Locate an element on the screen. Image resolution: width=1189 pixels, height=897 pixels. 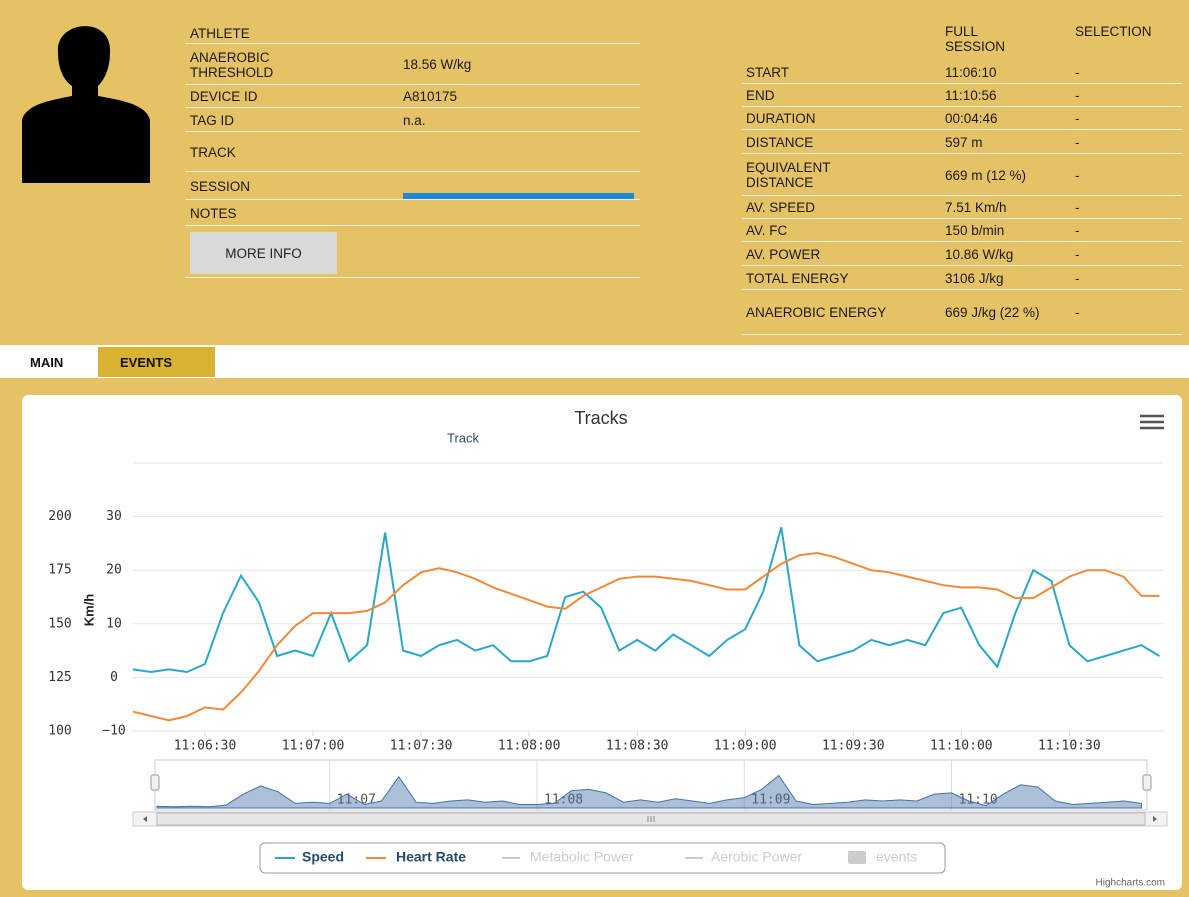
athlete-title: ATHLETE is located at coordinates (220, 33).